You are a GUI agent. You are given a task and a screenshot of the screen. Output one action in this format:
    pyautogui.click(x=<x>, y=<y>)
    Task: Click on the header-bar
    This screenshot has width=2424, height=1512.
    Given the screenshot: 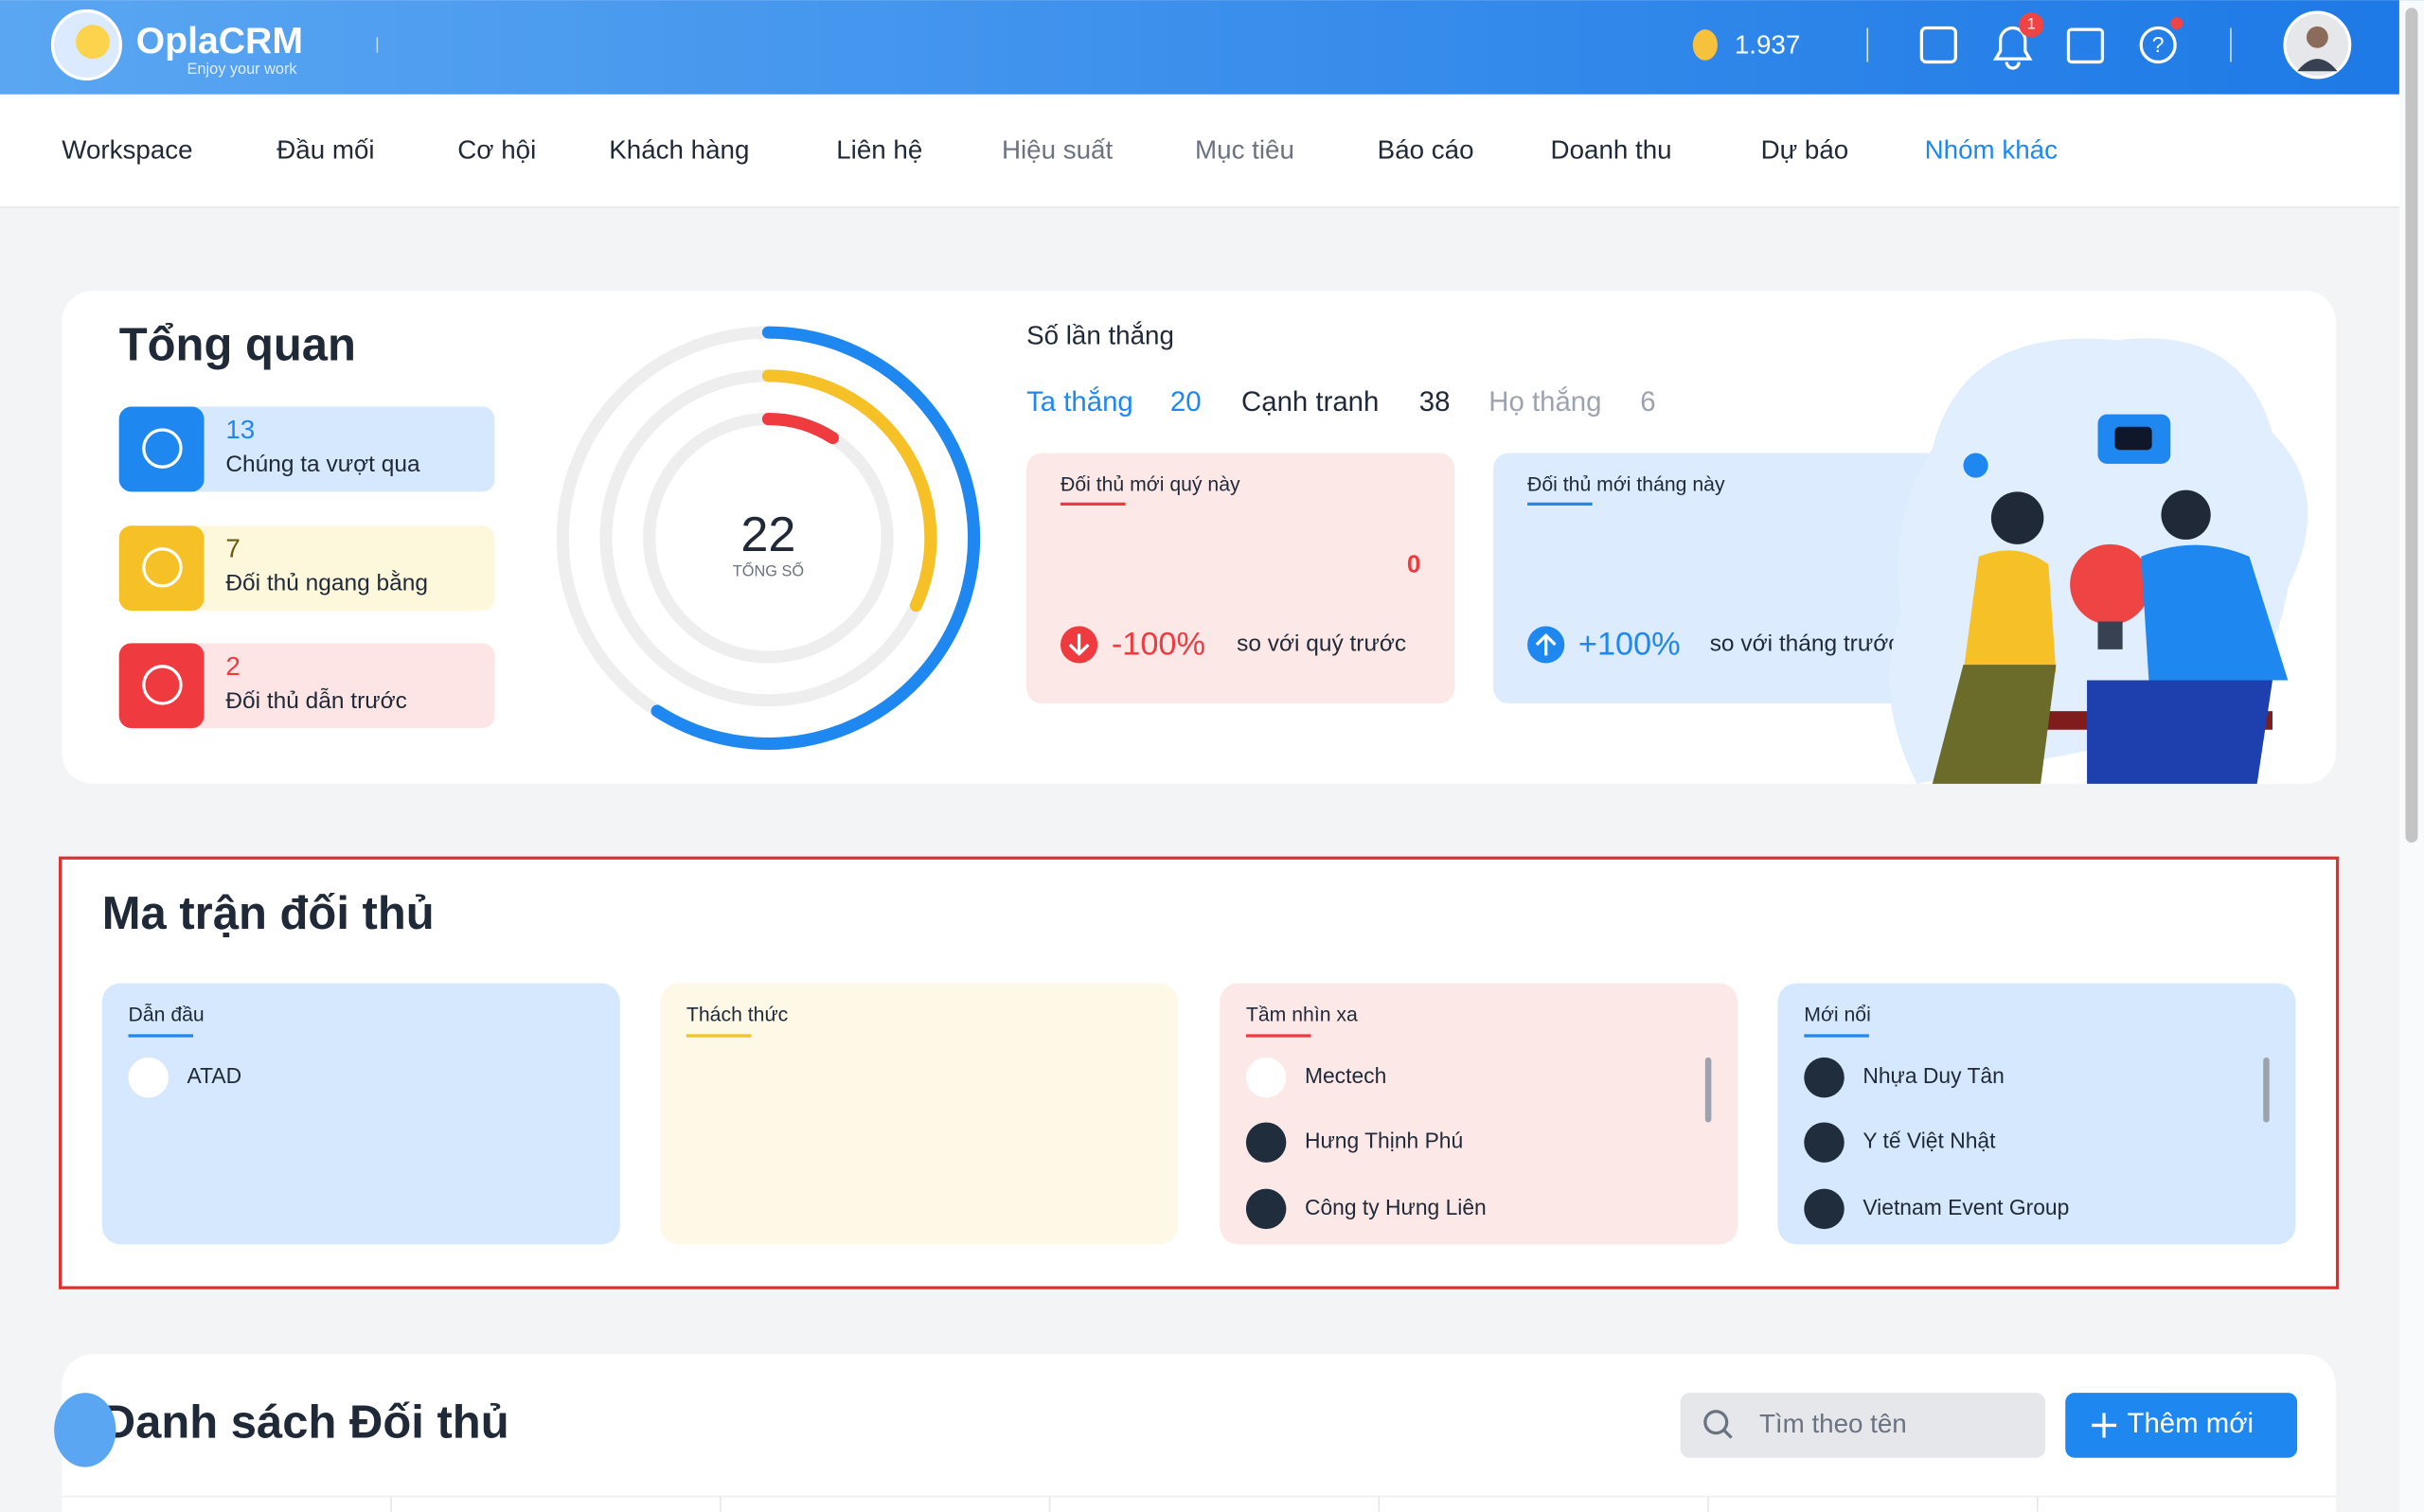 What is the action you would take?
    pyautogui.click(x=1212, y=47)
    